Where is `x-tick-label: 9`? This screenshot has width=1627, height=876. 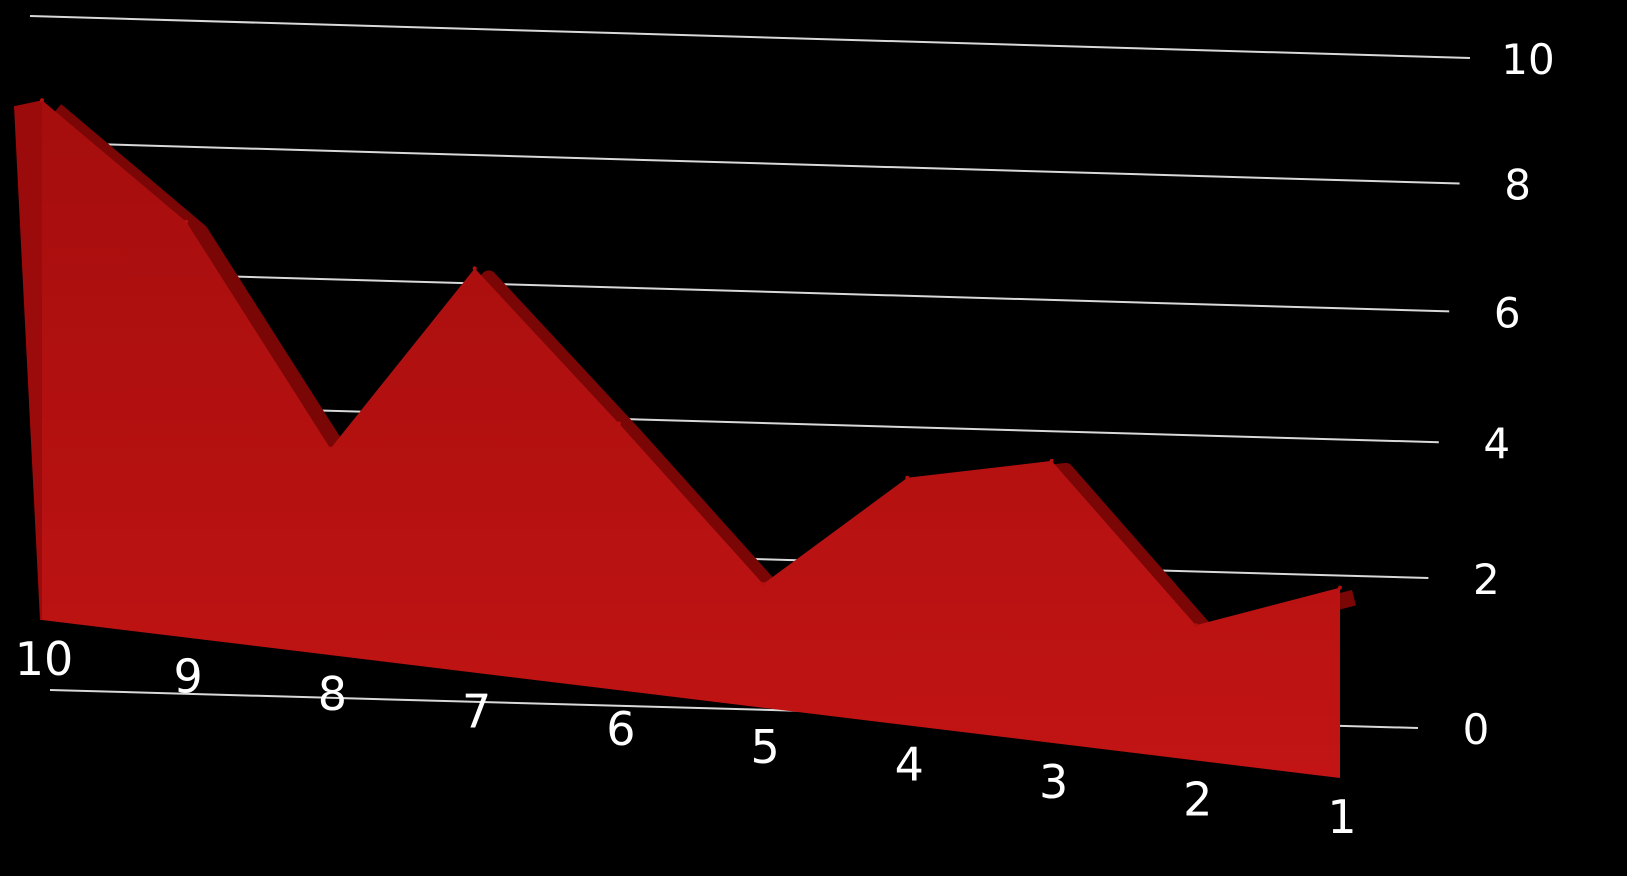 x-tick-label: 9 is located at coordinates (188, 677).